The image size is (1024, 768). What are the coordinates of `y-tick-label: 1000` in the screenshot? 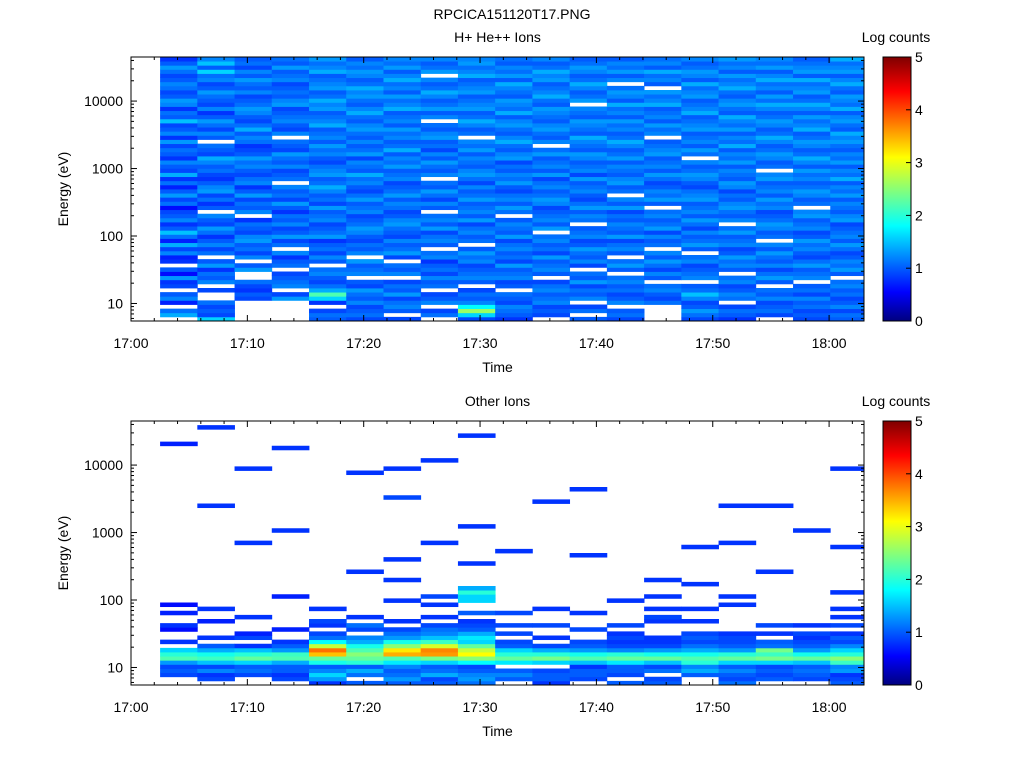 It's located at (107, 533).